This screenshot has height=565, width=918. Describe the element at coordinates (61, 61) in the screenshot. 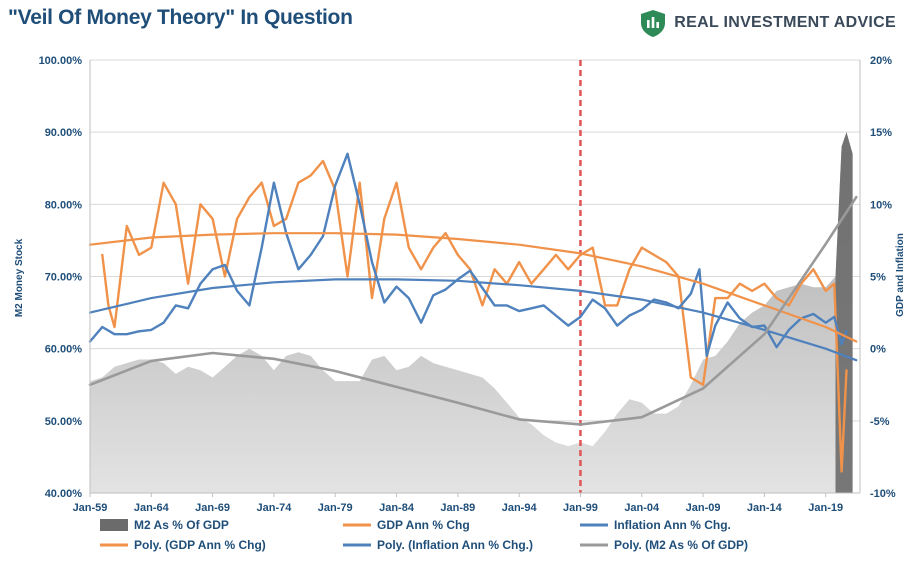

I see `y-tick-left: 100.00%` at that location.